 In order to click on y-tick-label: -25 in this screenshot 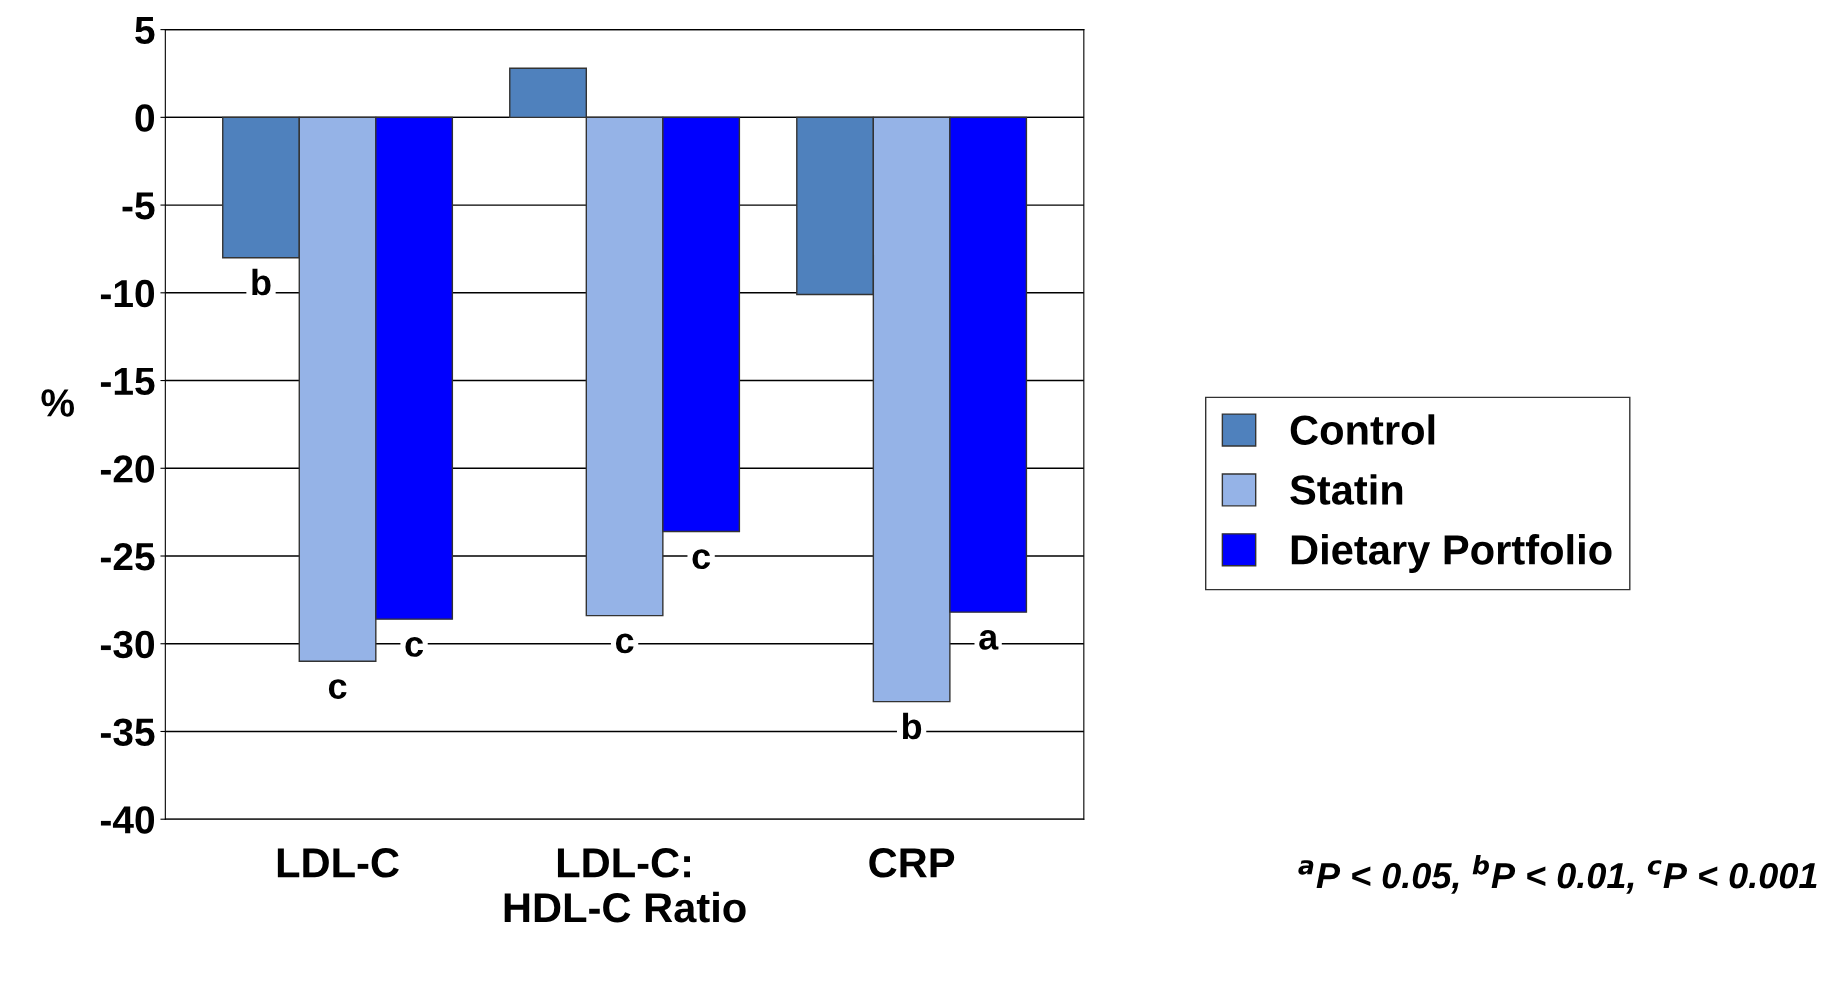, I will do `click(127, 556)`.